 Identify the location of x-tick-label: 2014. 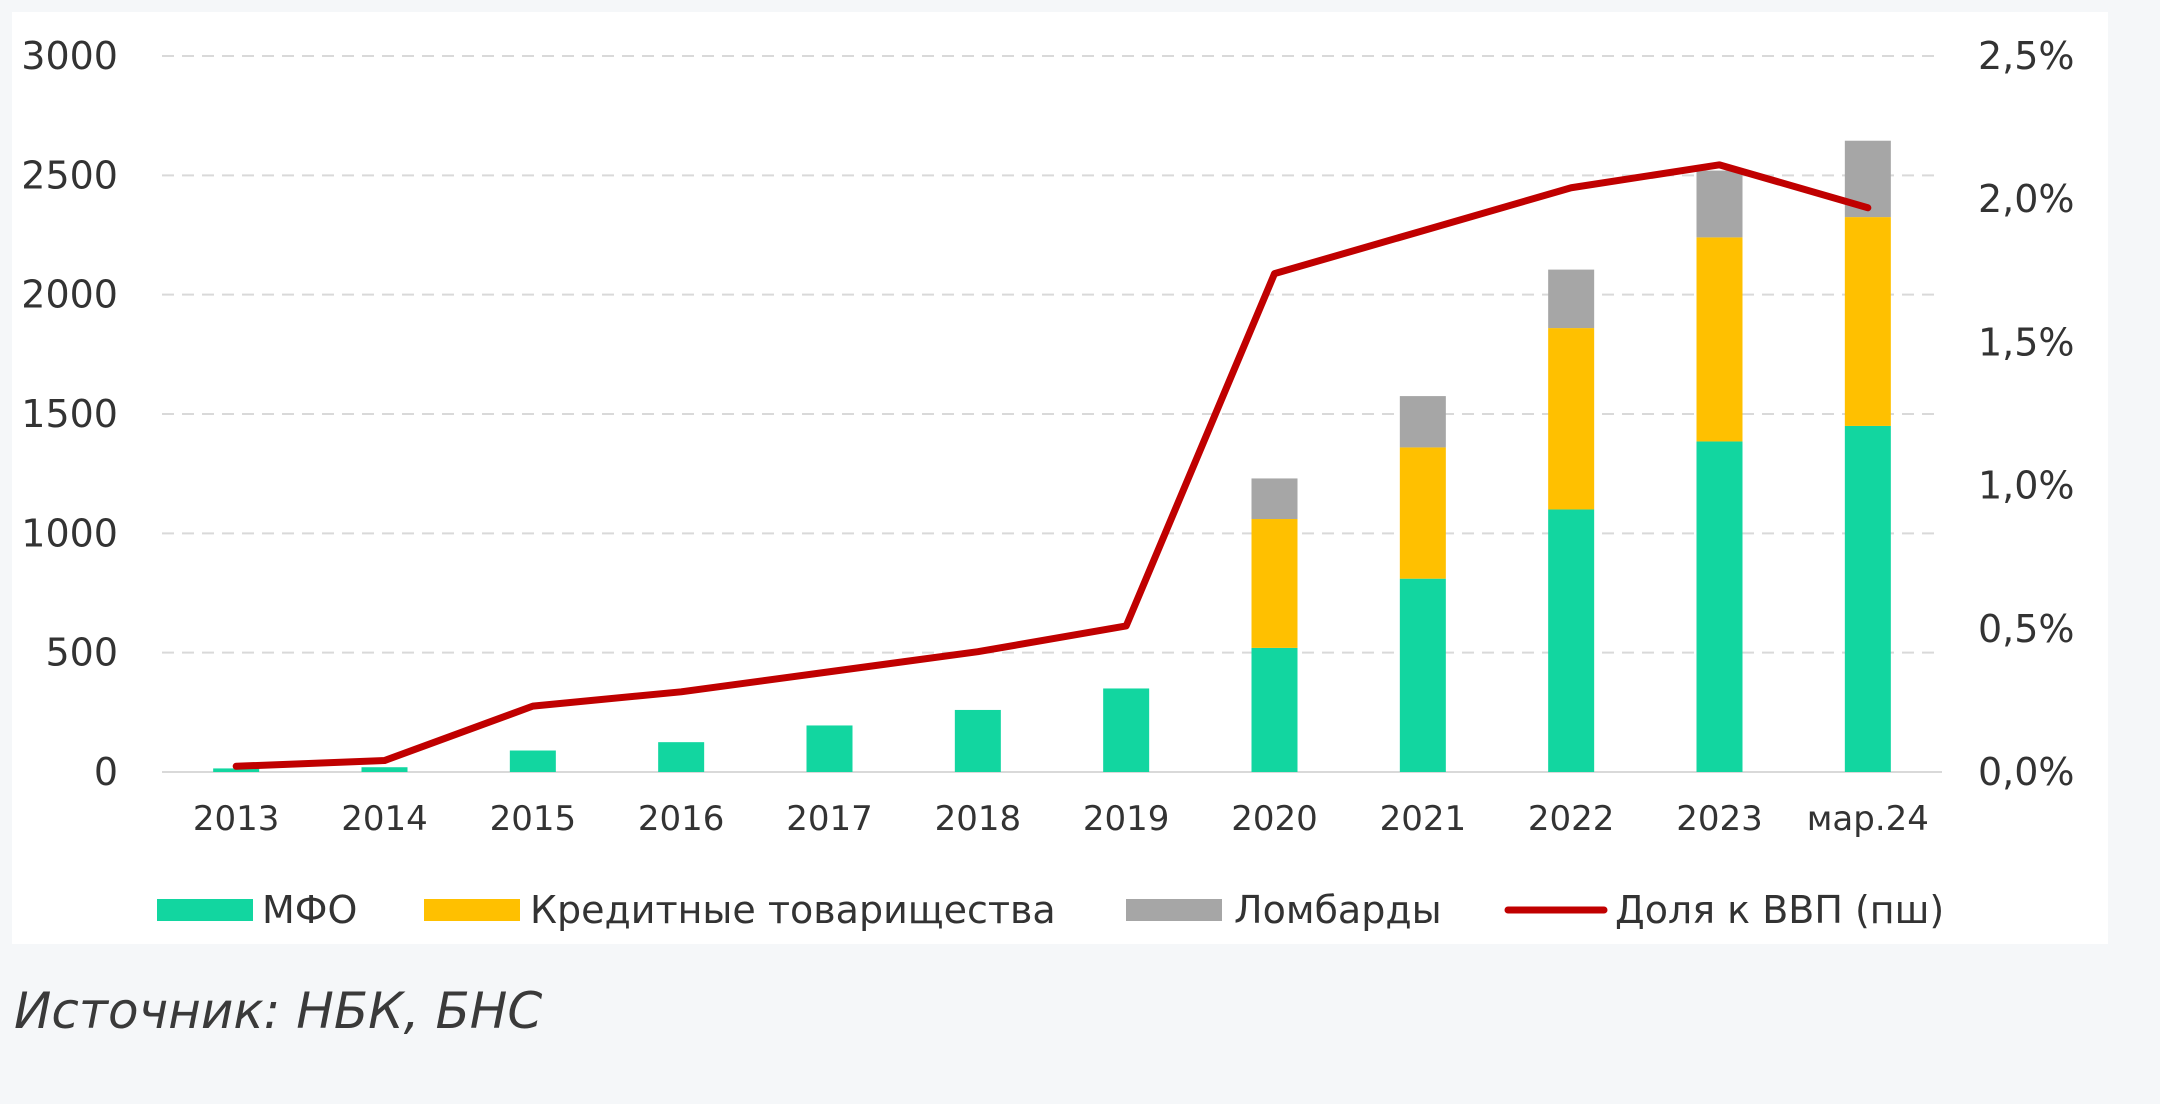
(384, 819).